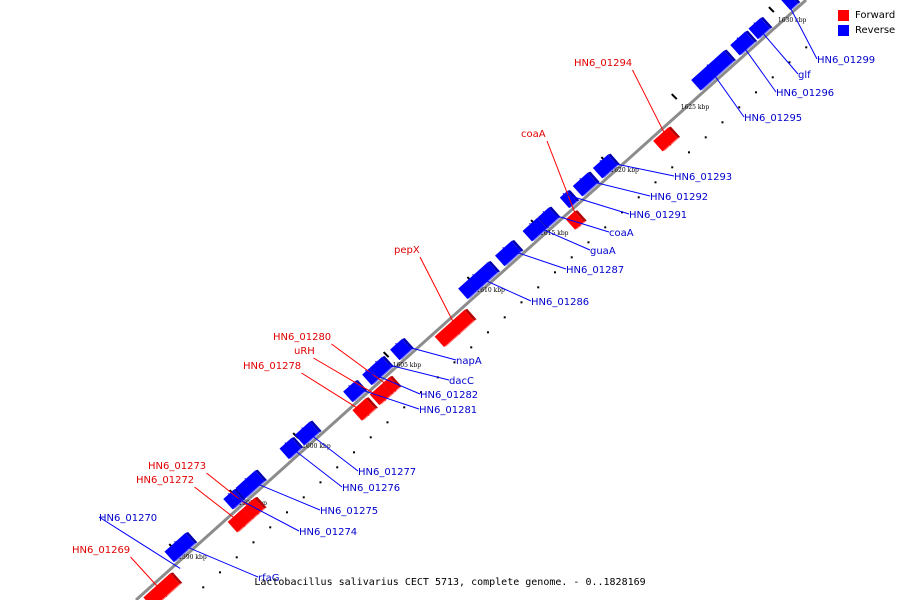 The width and height of the screenshot is (900, 600). What do you see at coordinates (407, 250) in the screenshot?
I see `forward-gene-label: pepX` at bounding box center [407, 250].